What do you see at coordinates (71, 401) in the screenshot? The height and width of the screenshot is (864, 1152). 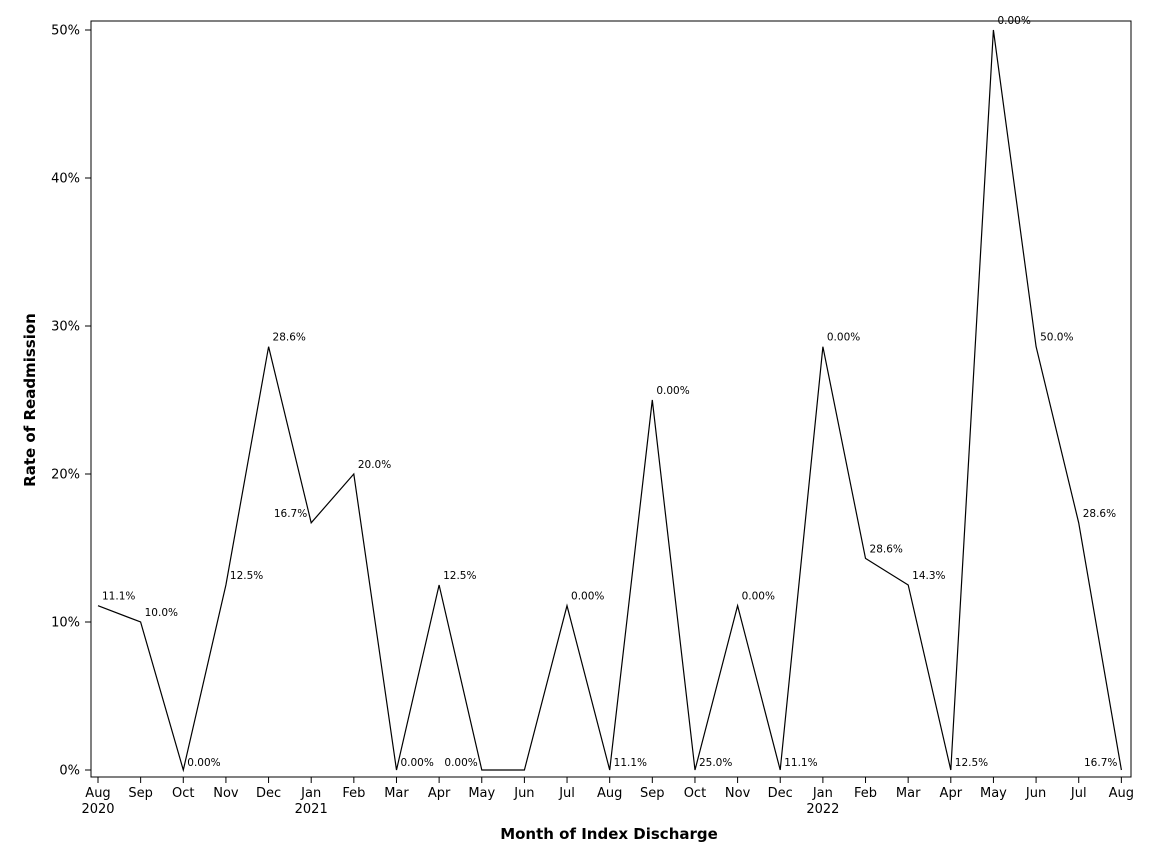 I see `y-axis: 0% 10% 20% 30% 40% 50%` at bounding box center [71, 401].